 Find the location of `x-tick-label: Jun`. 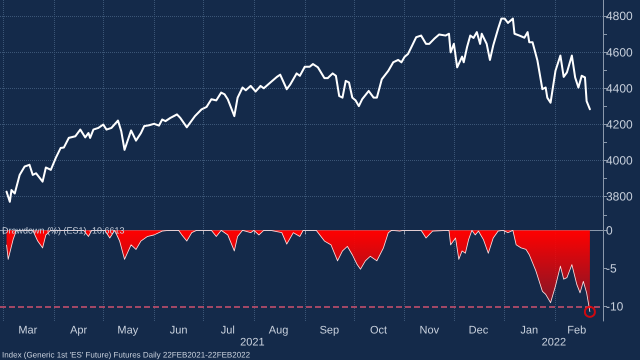

x-tick-label: Jun is located at coordinates (179, 330).